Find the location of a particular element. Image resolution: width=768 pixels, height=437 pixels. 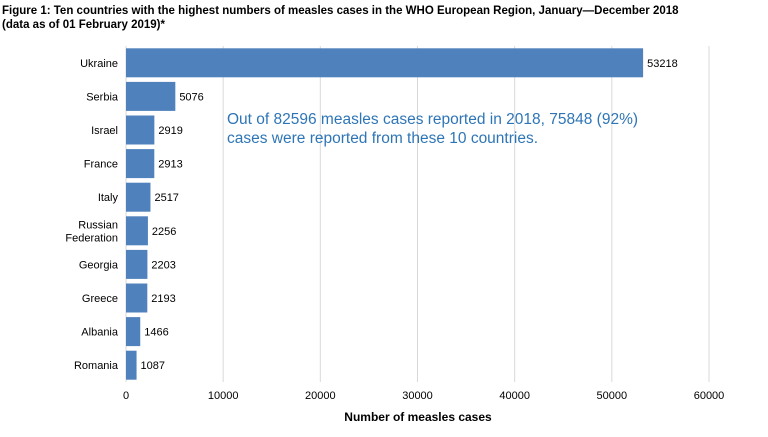

data-label: 1087 is located at coordinates (153, 366).